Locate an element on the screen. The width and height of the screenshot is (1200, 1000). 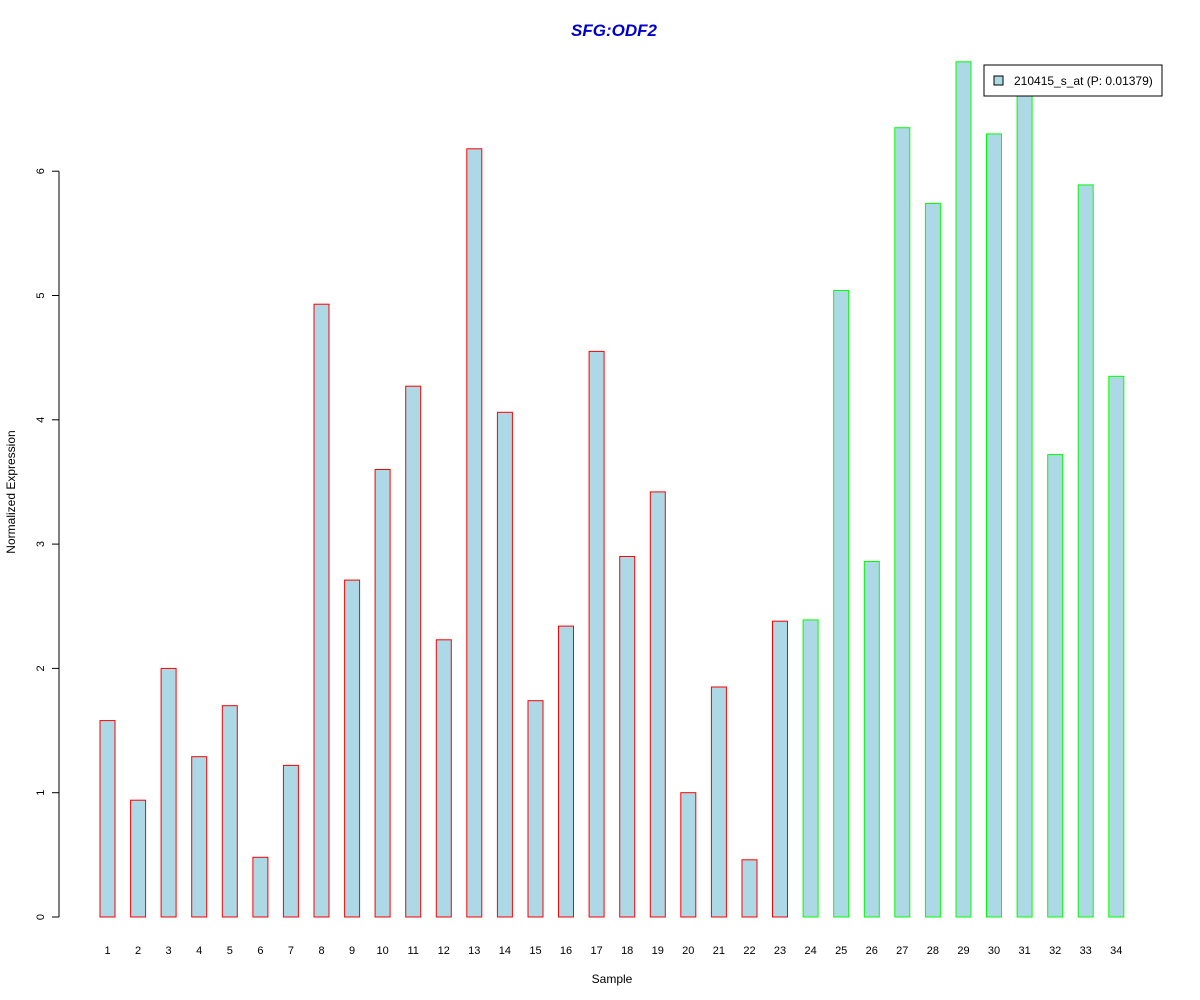
x-tick-label: 25 is located at coordinates (841, 951).